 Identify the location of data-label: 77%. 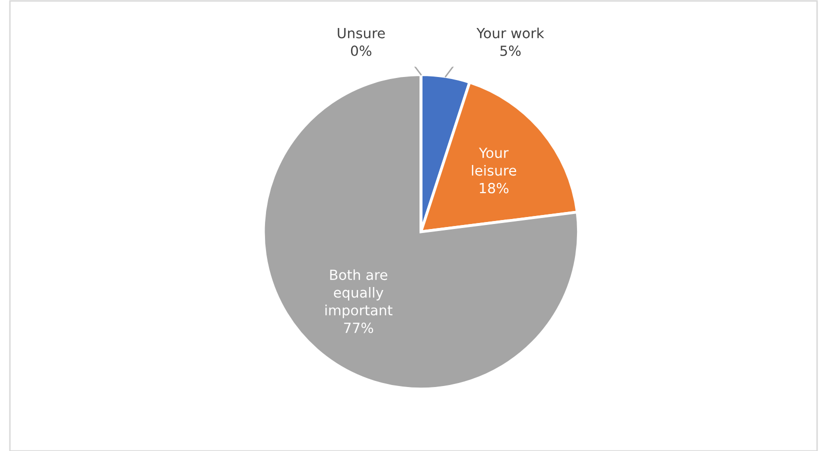
(359, 328).